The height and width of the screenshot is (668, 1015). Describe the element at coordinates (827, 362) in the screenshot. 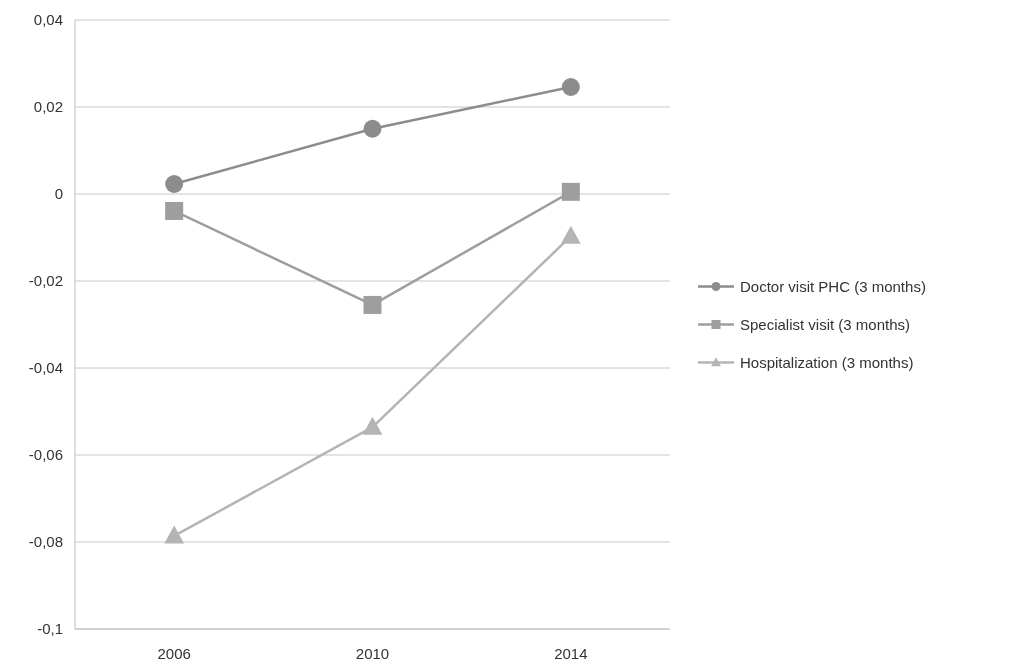

I see `legend-label: Hospitalization (3 months)` at that location.